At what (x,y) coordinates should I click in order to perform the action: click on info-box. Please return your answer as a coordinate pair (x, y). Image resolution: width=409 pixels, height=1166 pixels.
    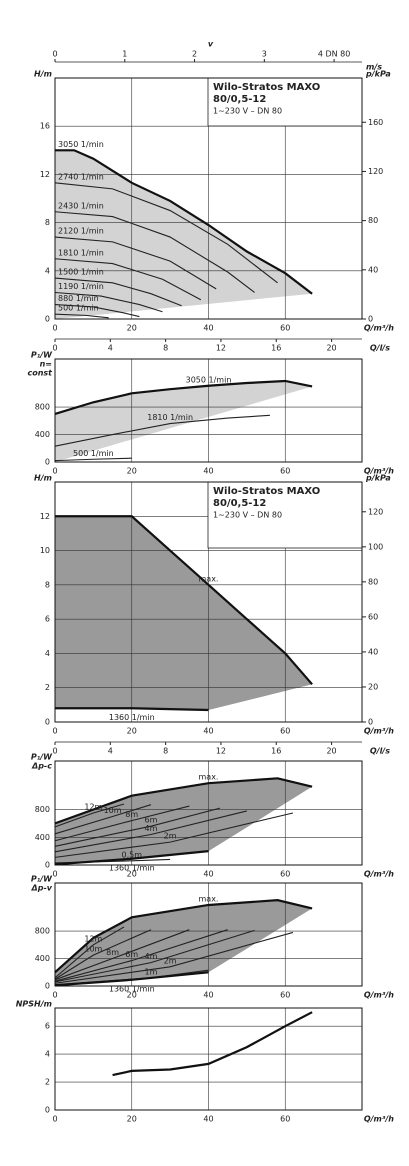
    Looking at the image, I should click on (285, 515).